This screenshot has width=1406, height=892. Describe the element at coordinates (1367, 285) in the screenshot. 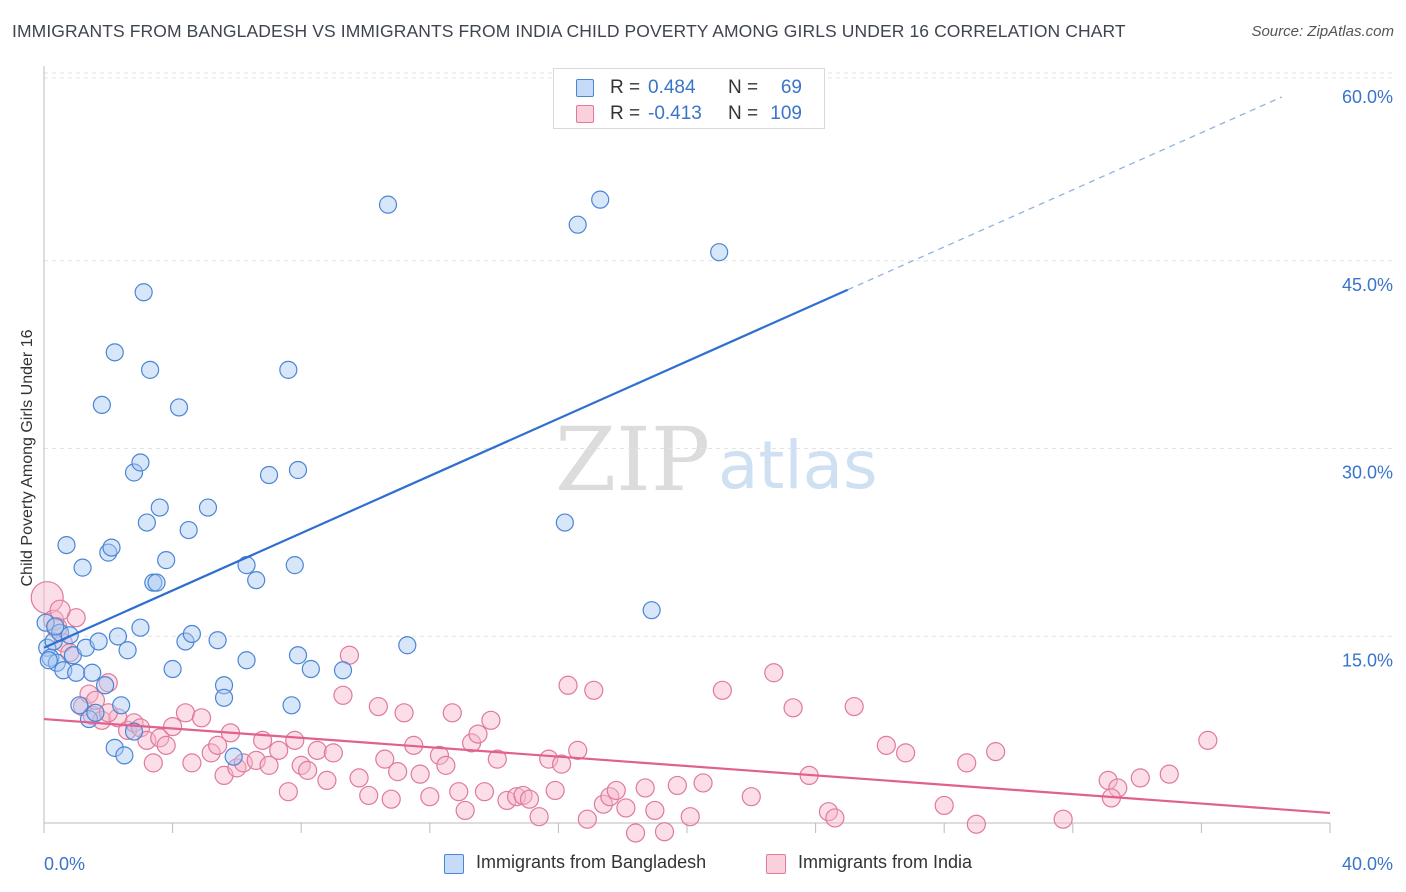

I see `y-tick-label: 45.0%` at that location.